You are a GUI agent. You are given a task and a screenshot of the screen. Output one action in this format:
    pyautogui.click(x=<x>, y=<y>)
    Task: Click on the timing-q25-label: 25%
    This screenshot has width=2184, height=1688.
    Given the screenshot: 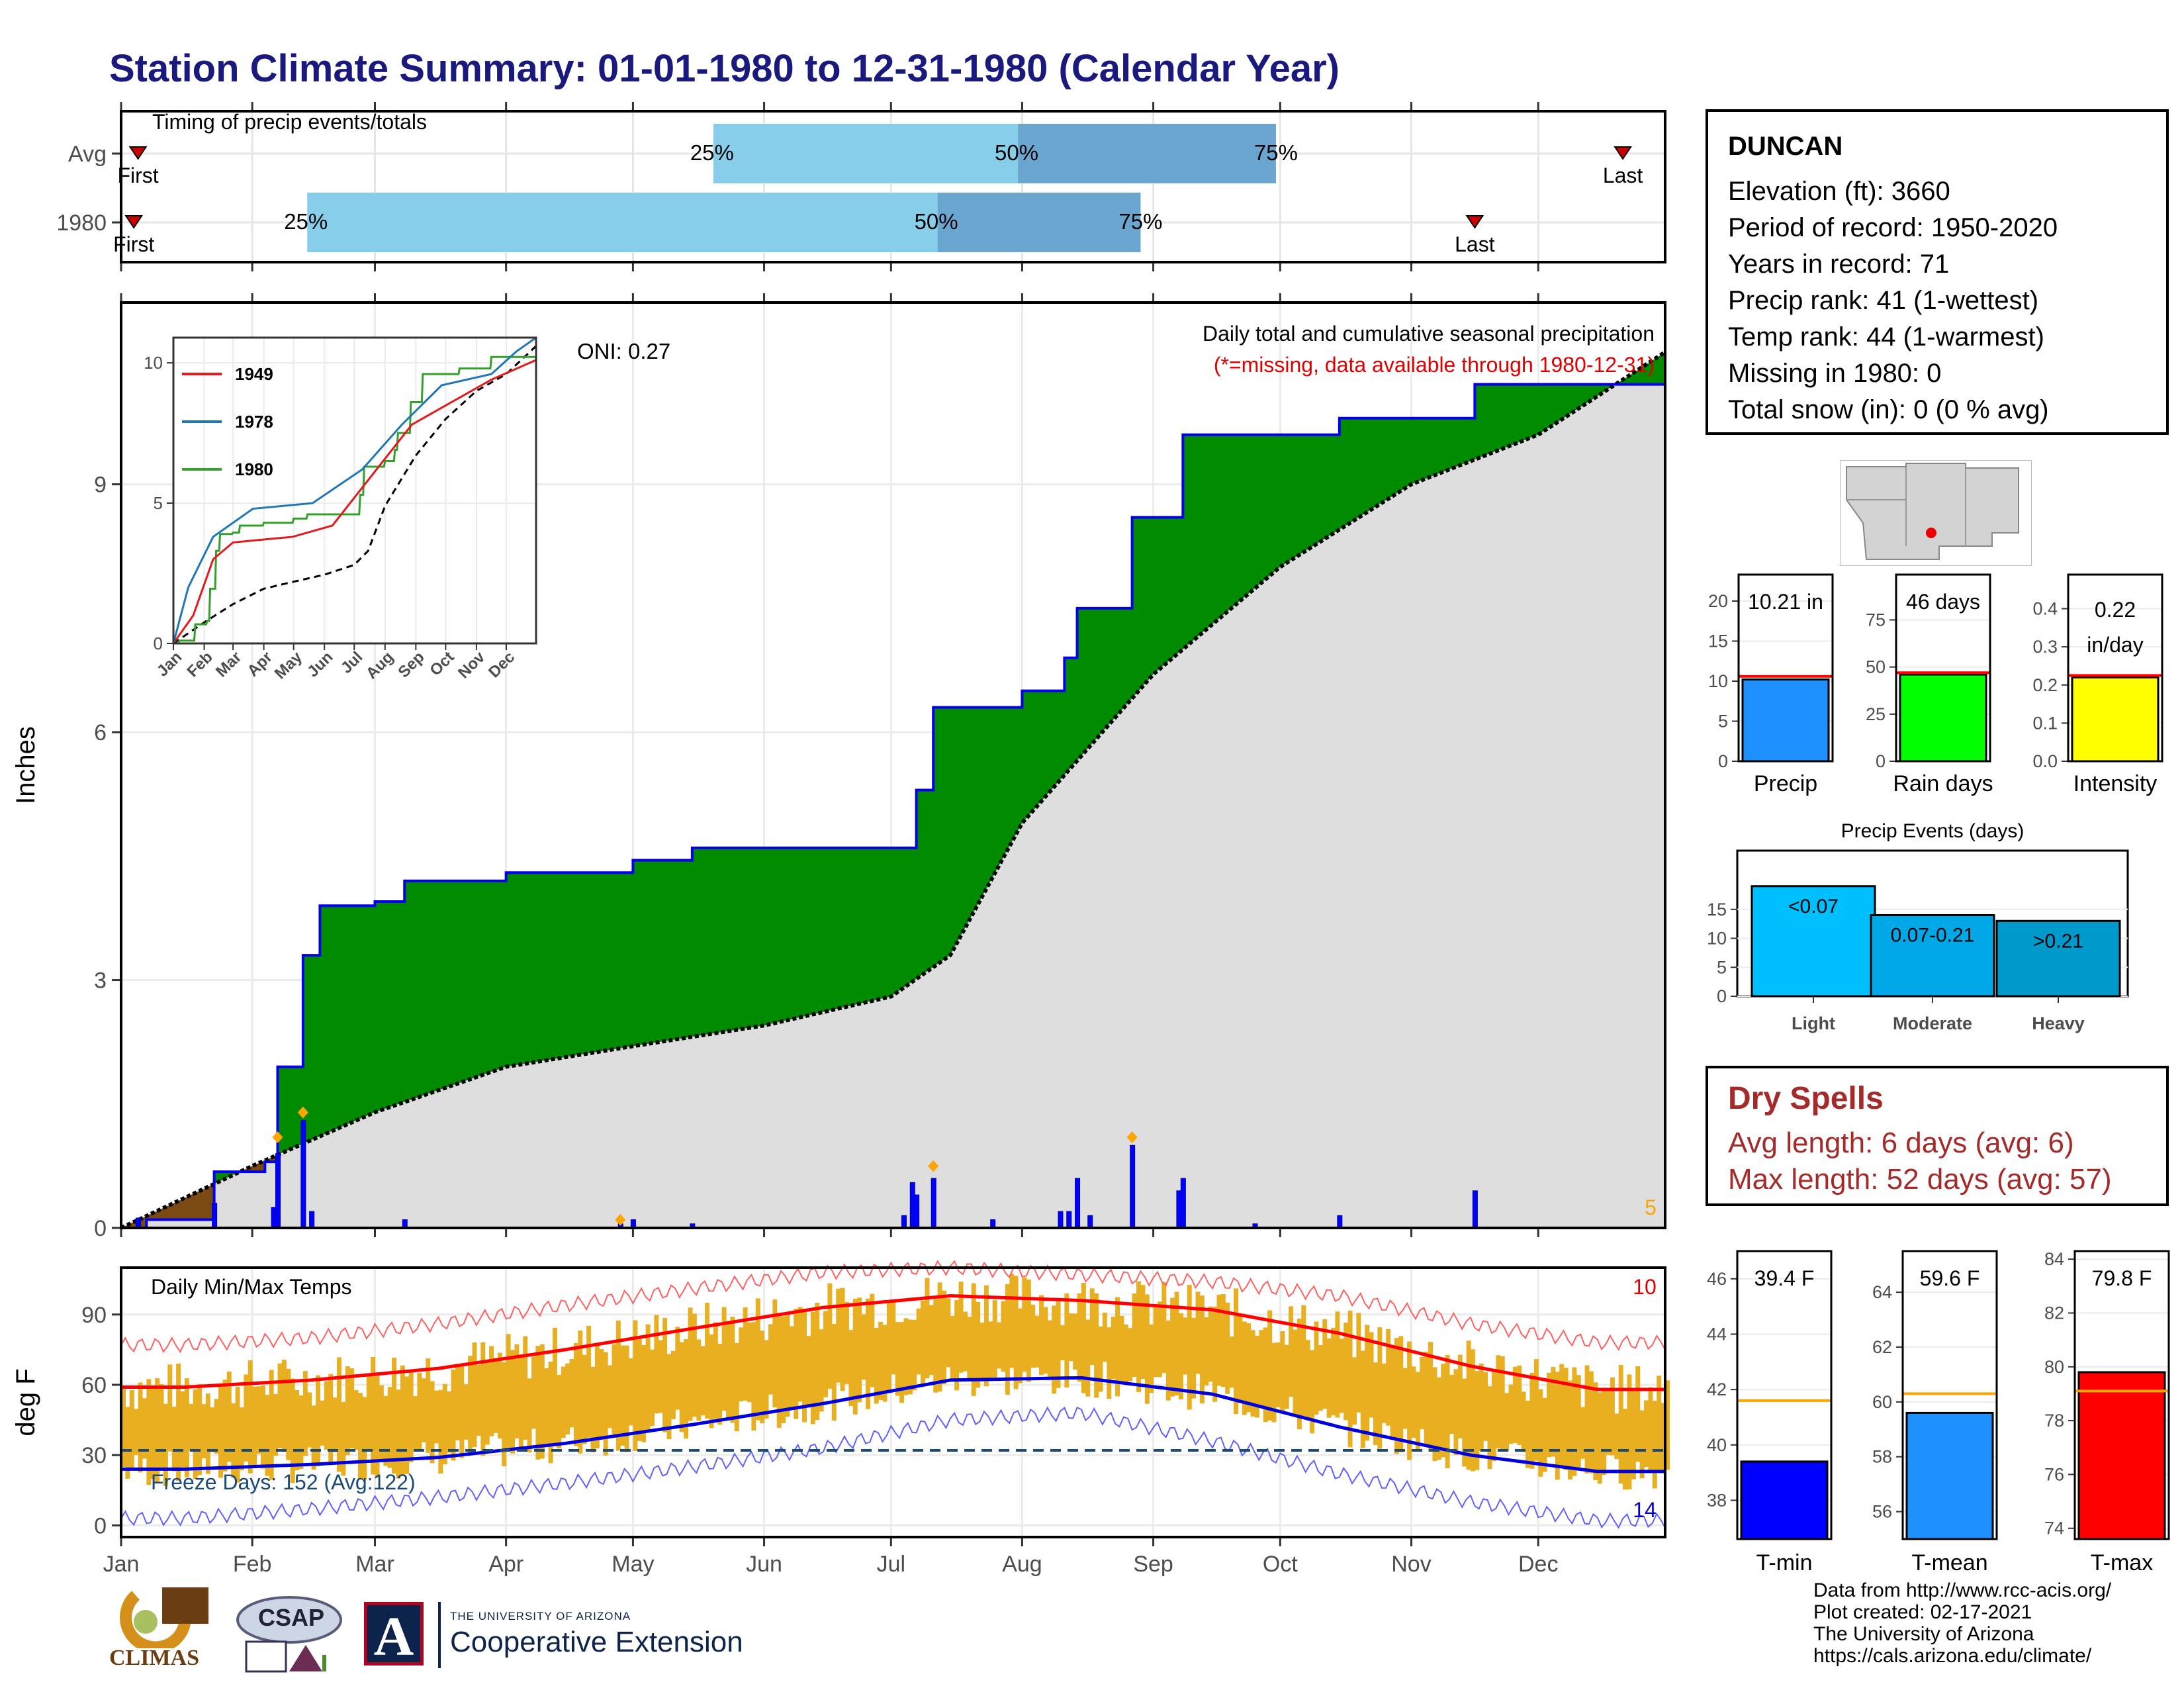 What is the action you would take?
    pyautogui.click(x=712, y=152)
    